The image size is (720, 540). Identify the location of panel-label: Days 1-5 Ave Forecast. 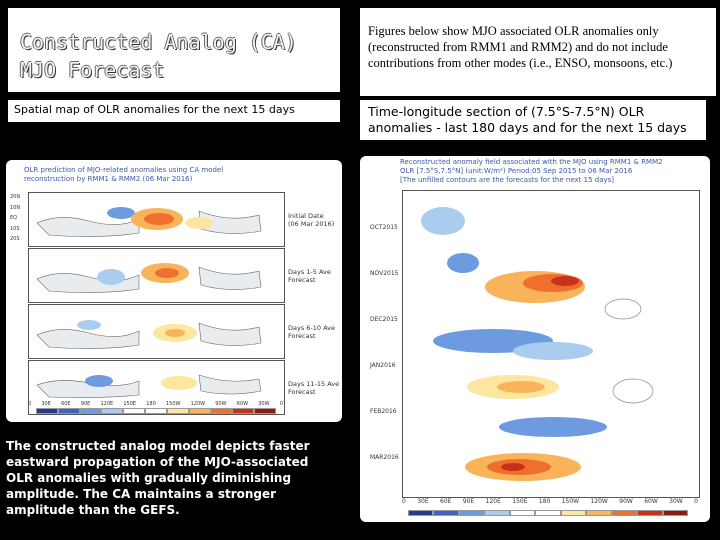
(314, 276).